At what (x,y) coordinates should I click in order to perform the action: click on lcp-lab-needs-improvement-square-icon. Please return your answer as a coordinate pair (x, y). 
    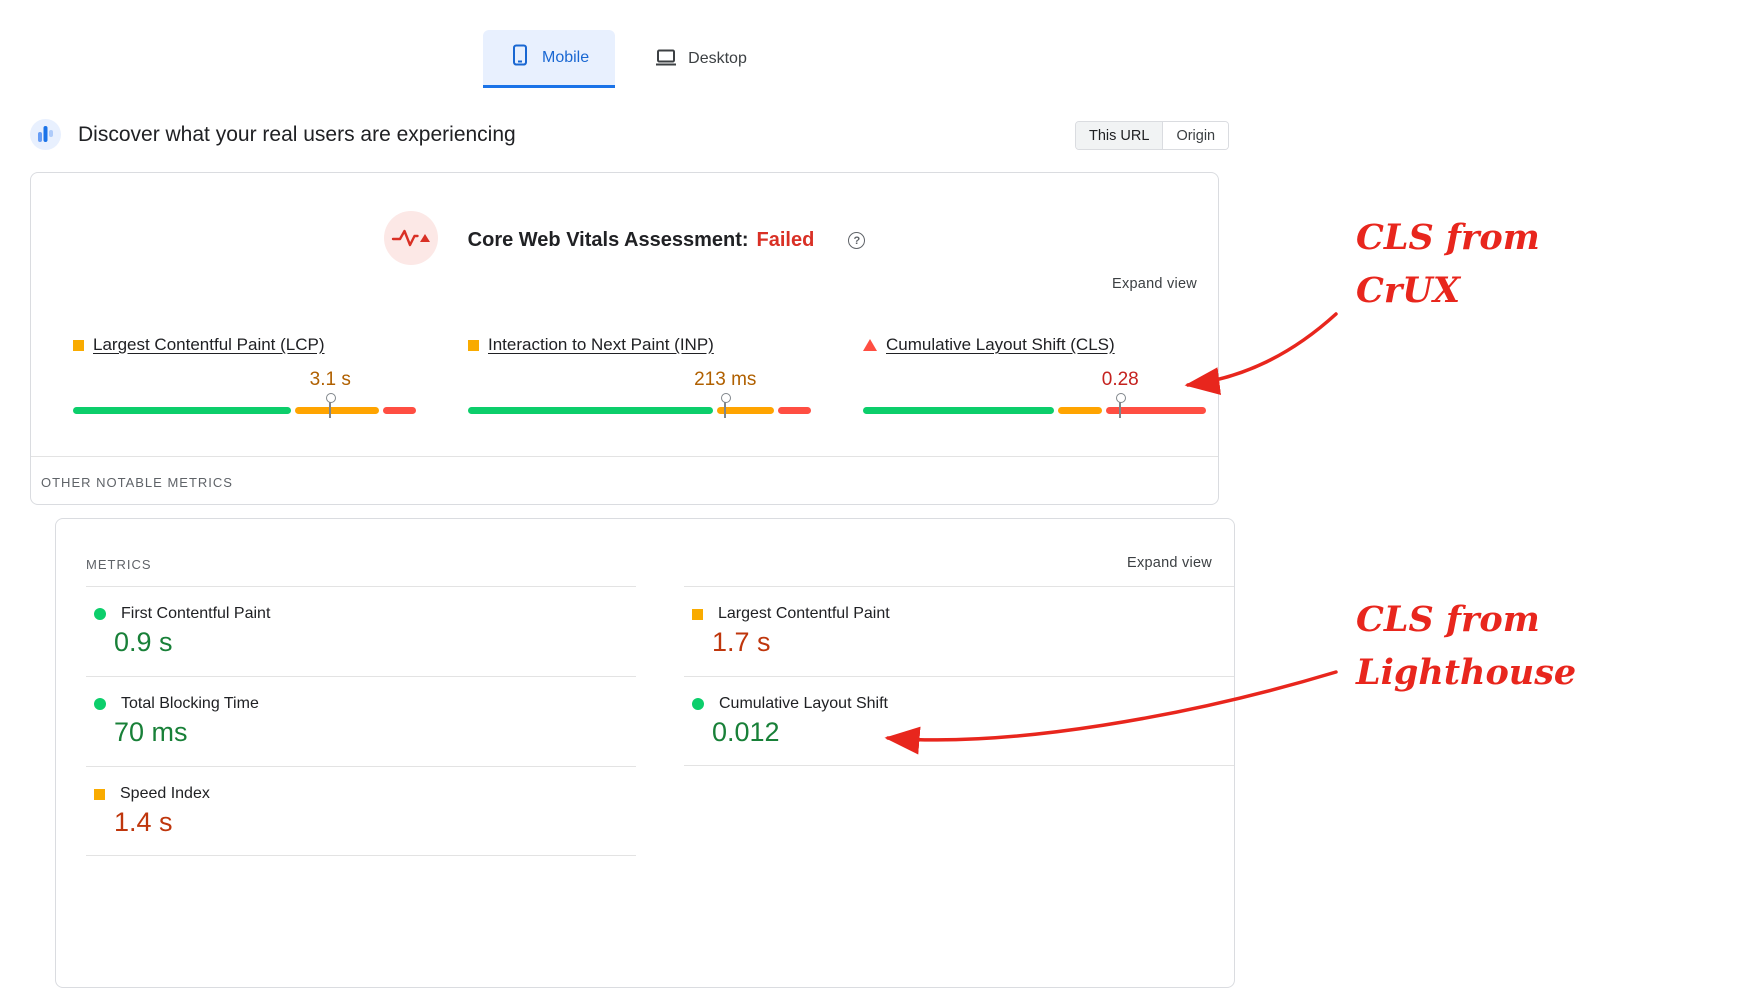
    Looking at the image, I should click on (697, 614).